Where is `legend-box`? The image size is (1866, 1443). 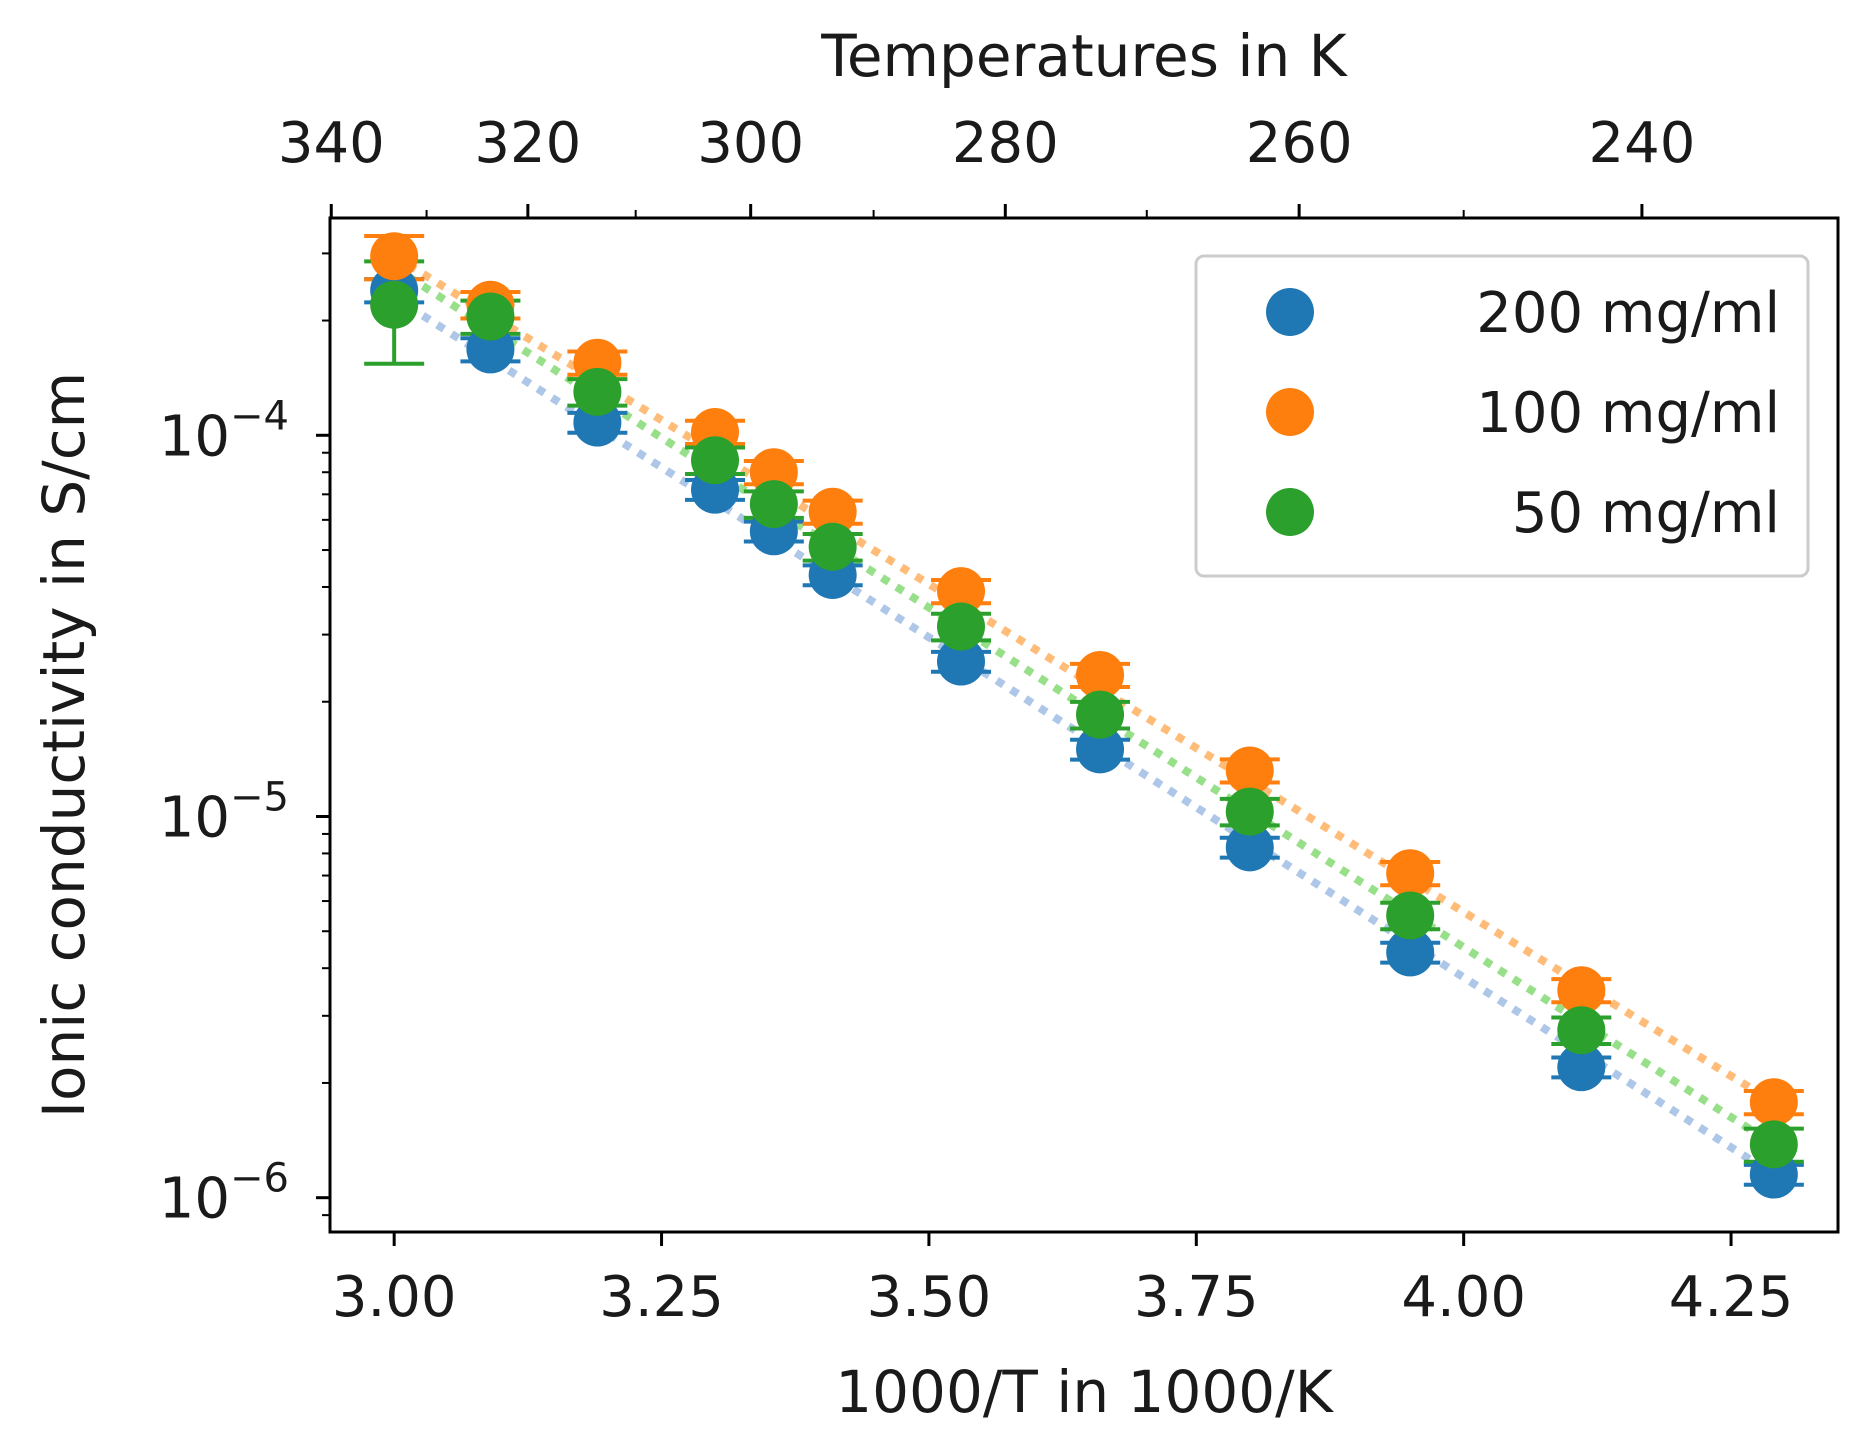 legend-box is located at coordinates (1502, 416).